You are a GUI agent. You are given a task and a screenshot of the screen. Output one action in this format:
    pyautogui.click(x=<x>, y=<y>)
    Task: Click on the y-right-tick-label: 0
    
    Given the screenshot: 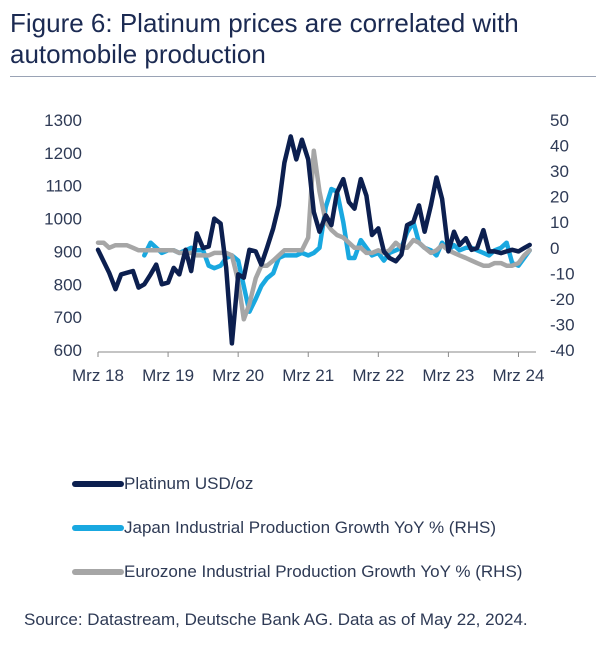 What is the action you would take?
    pyautogui.click(x=554, y=248)
    